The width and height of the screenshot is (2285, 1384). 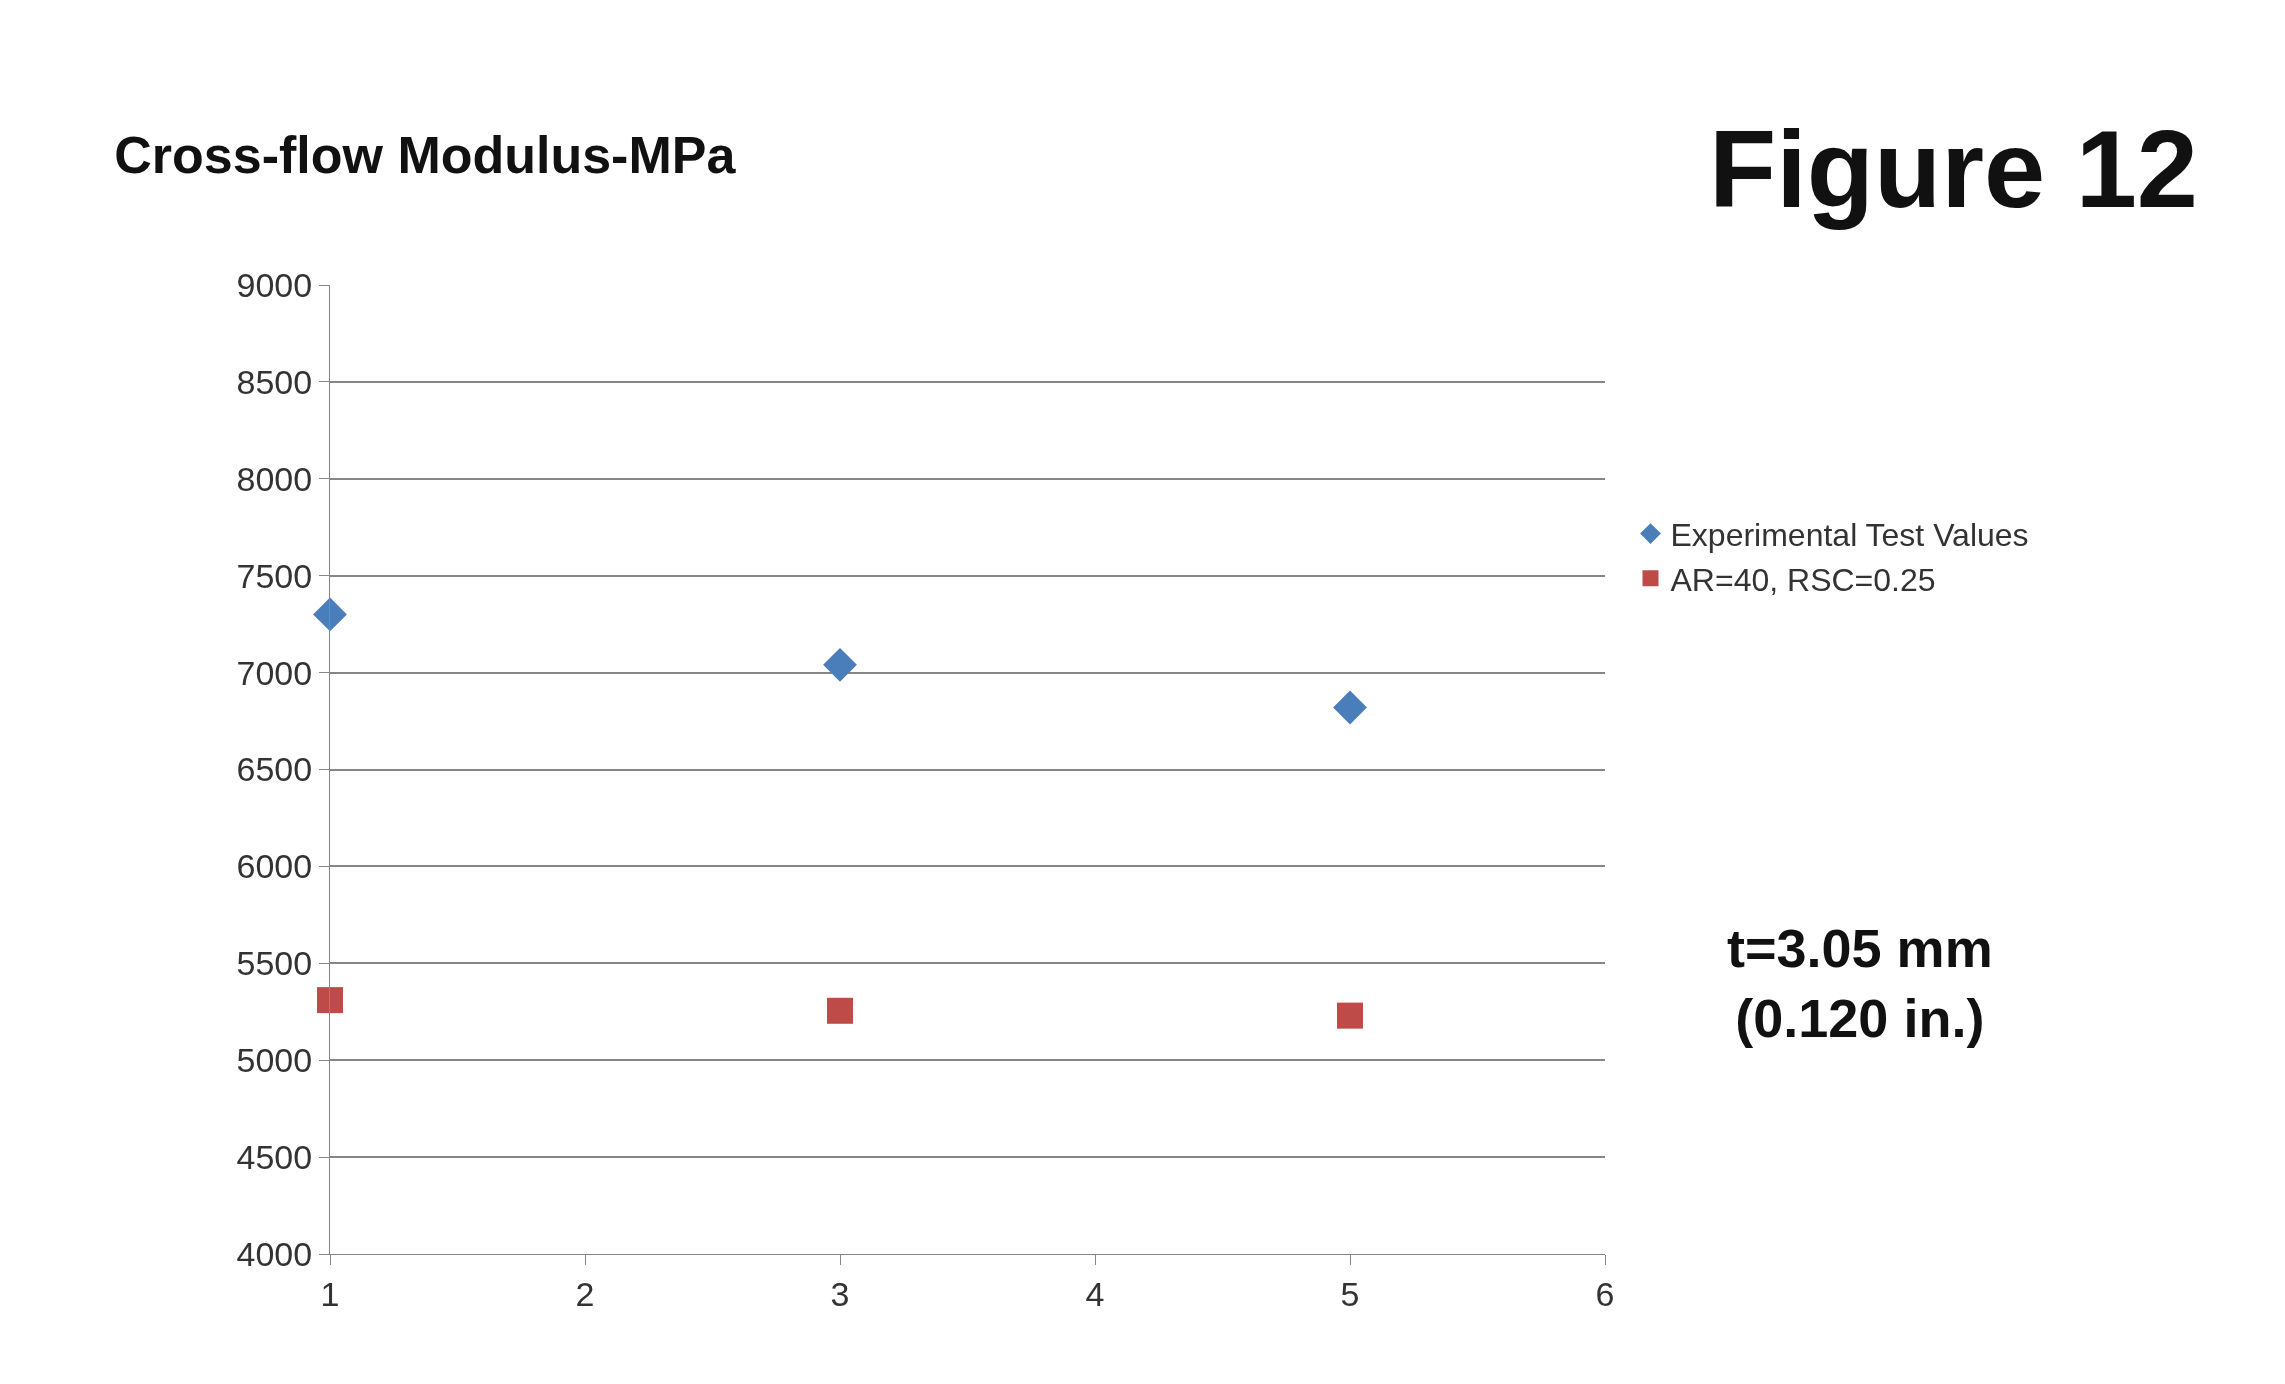 What do you see at coordinates (274, 575) in the screenshot?
I see `y-tick-label: 7500` at bounding box center [274, 575].